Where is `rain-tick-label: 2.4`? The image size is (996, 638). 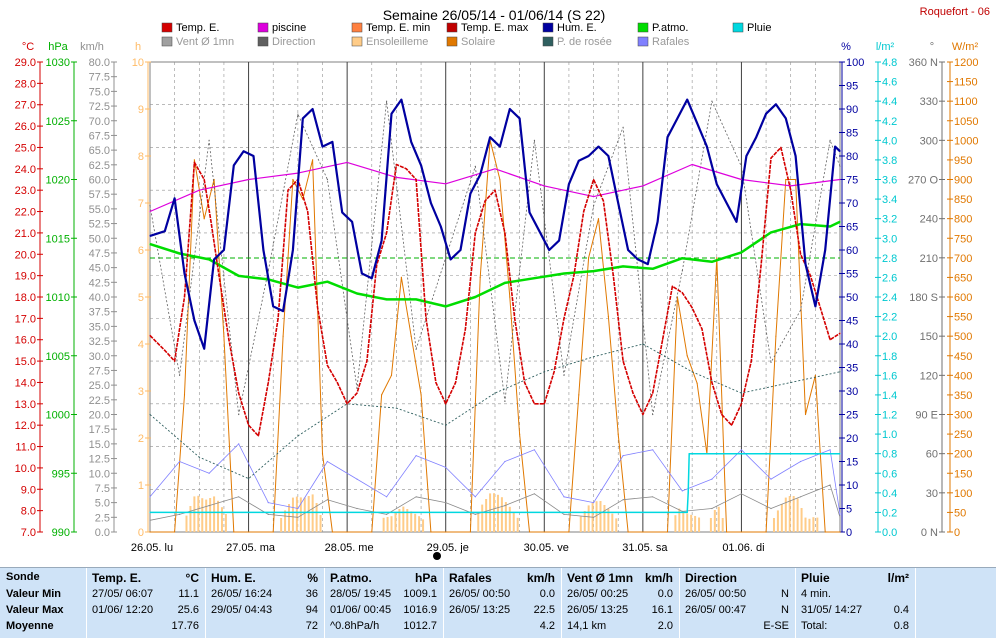
rain-tick-label: 2.4 is located at coordinates (889, 298).